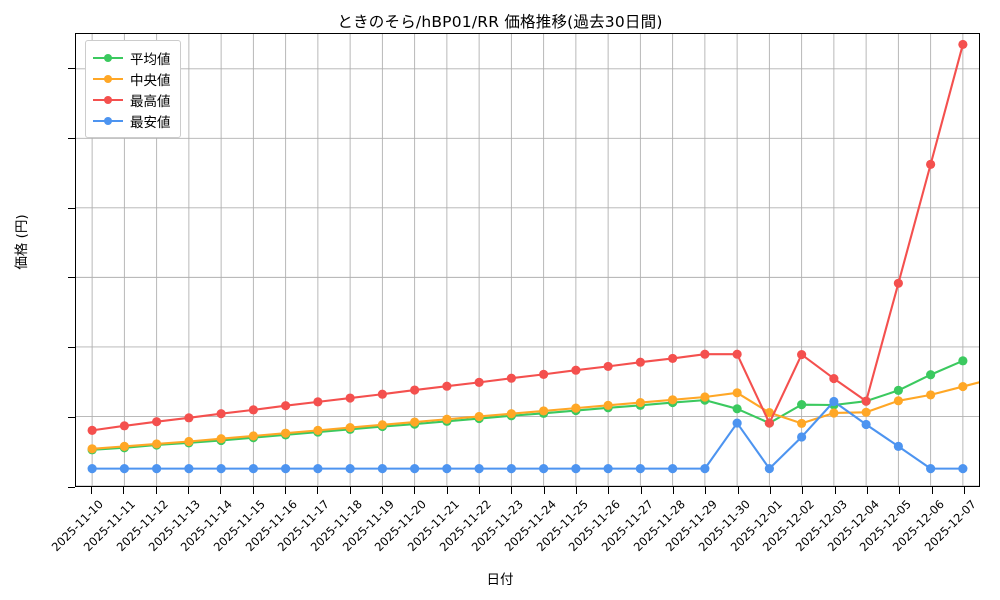 This screenshot has height=600, width=1000. I want to click on legend-label: 平均値, so click(150, 59).